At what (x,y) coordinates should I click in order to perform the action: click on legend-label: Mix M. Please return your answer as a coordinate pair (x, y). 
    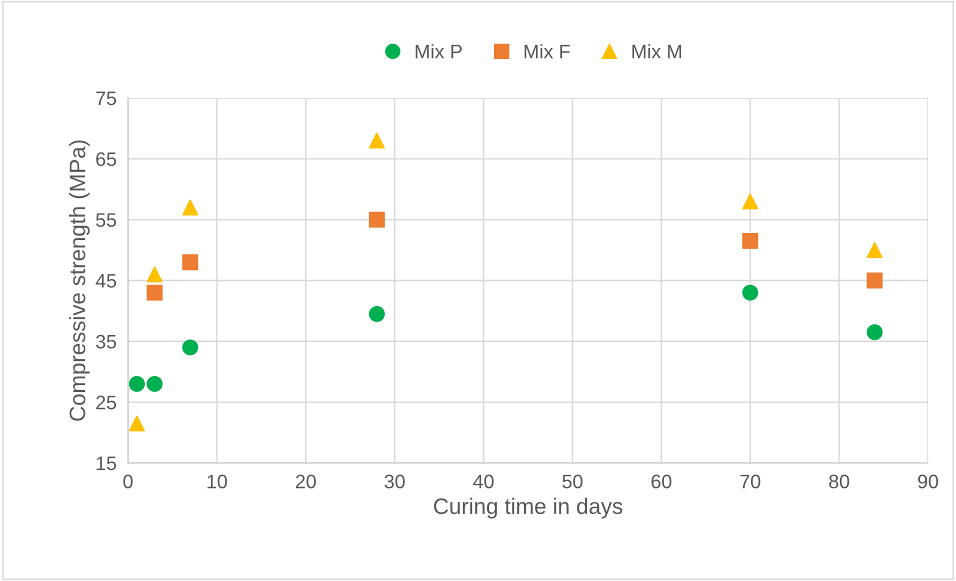
    Looking at the image, I should click on (657, 51).